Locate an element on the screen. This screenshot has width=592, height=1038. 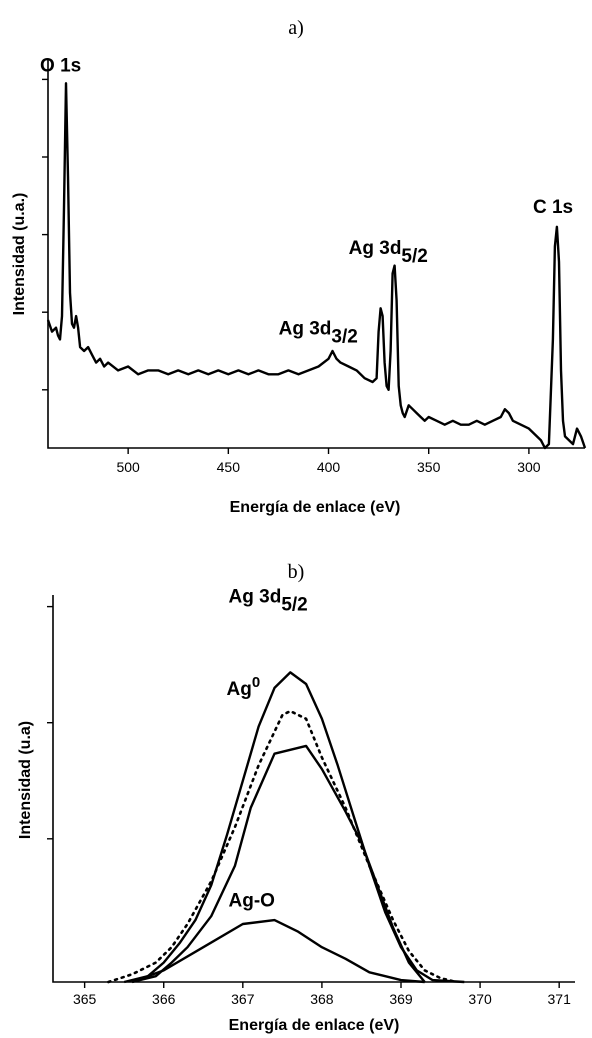
panel-b-xtick-label-4: 369 is located at coordinates (401, 999).